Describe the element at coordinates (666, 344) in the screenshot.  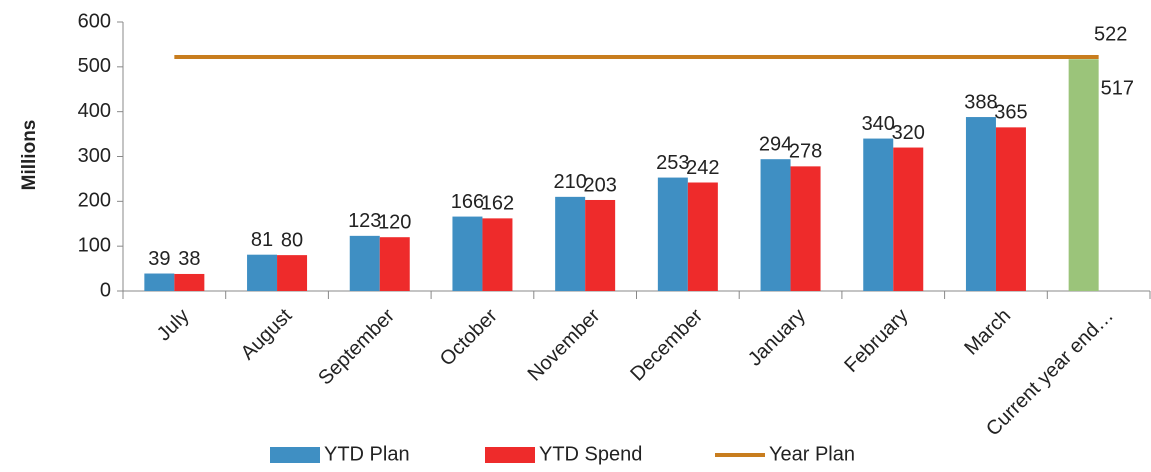
I see `x-tick-label: December` at that location.